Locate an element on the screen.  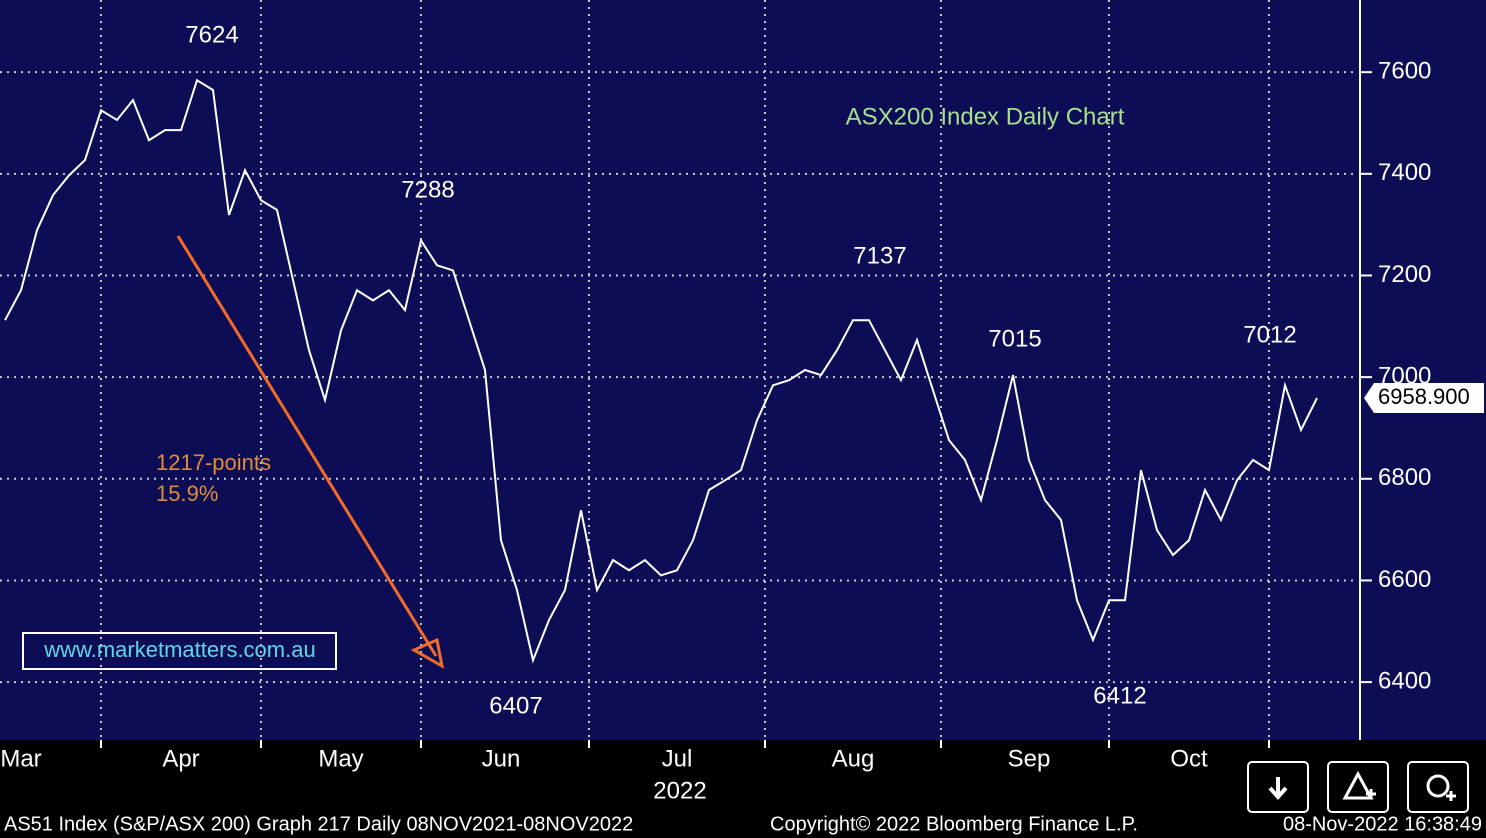
x-tick-label: Aug is located at coordinates (853, 758).